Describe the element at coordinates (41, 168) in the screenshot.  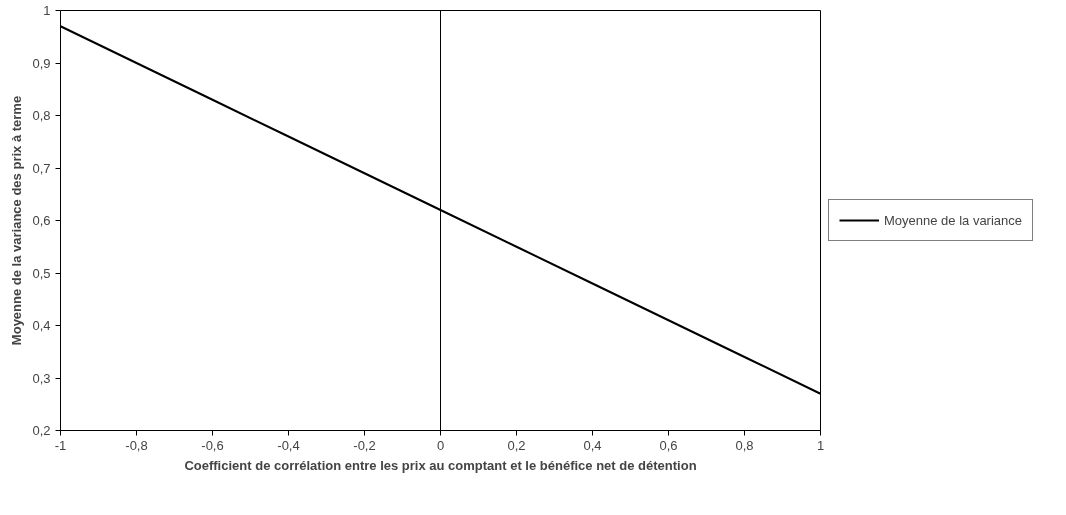
I see `y-tick-label: 0,7` at that location.